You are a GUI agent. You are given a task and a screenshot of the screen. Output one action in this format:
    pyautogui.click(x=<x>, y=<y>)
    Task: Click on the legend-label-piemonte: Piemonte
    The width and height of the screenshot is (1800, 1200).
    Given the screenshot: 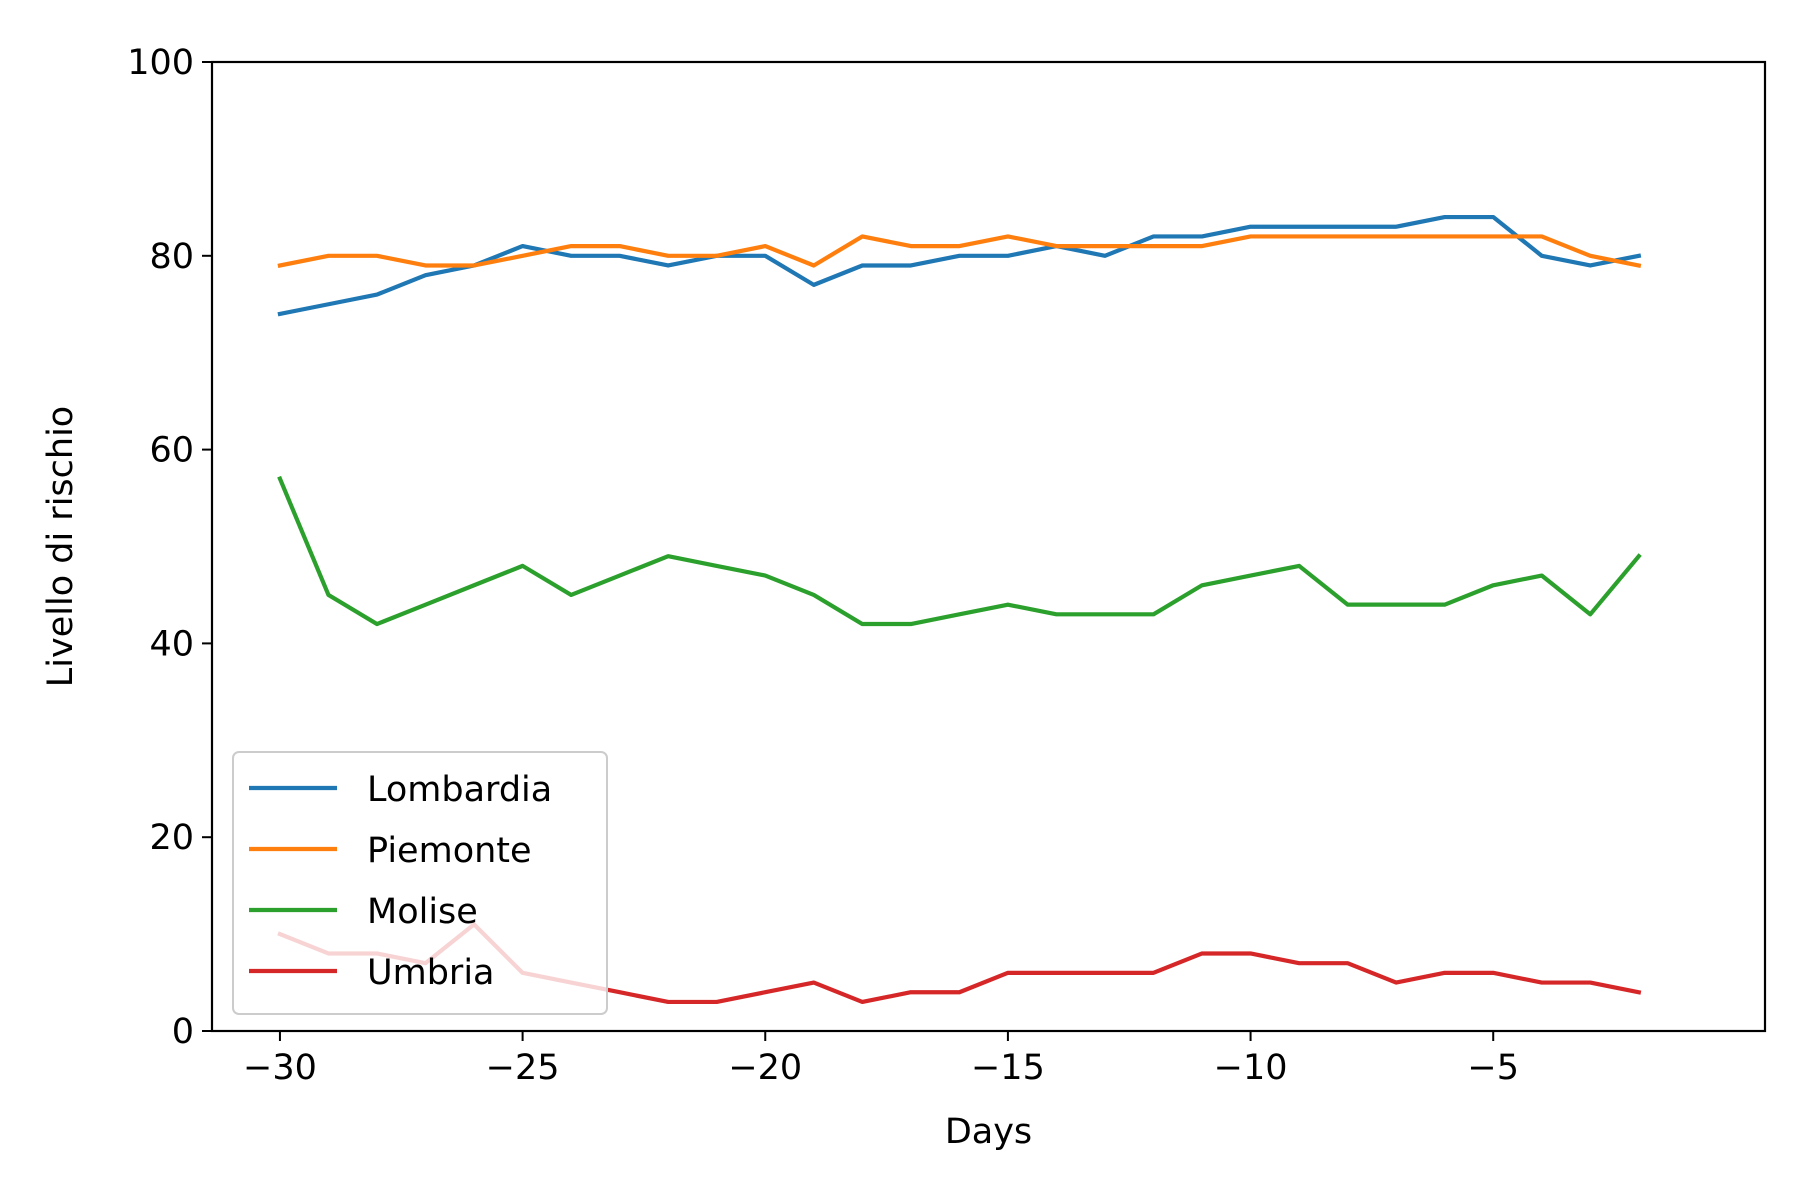 What is the action you would take?
    pyautogui.click(x=449, y=851)
    